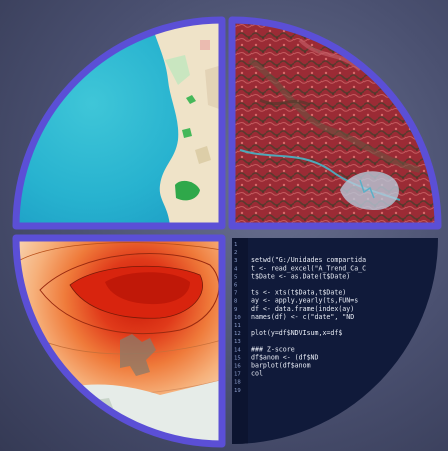  I want to click on line-number: 11, so click(237, 326).